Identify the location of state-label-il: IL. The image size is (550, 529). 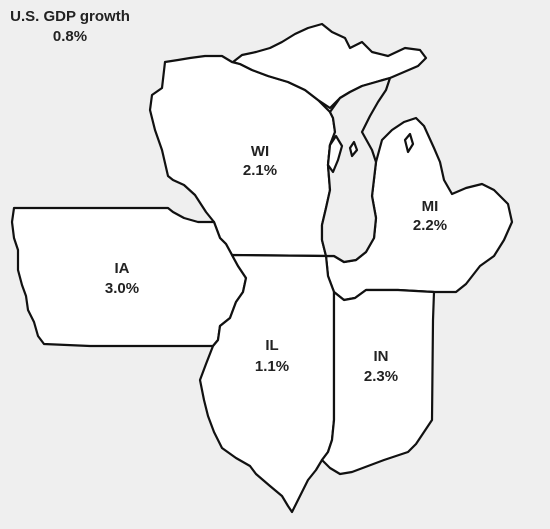
(271, 345).